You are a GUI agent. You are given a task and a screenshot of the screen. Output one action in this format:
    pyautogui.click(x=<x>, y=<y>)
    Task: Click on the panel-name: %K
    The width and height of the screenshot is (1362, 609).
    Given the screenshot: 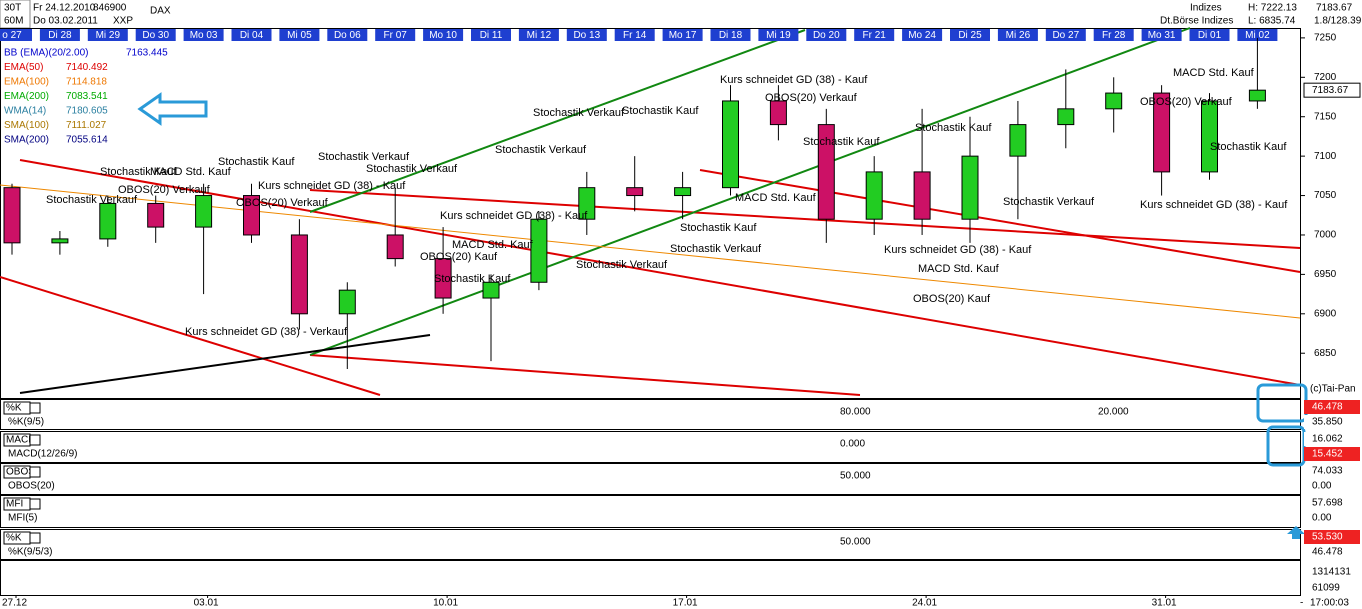 What is the action you would take?
    pyautogui.click(x=14, y=408)
    